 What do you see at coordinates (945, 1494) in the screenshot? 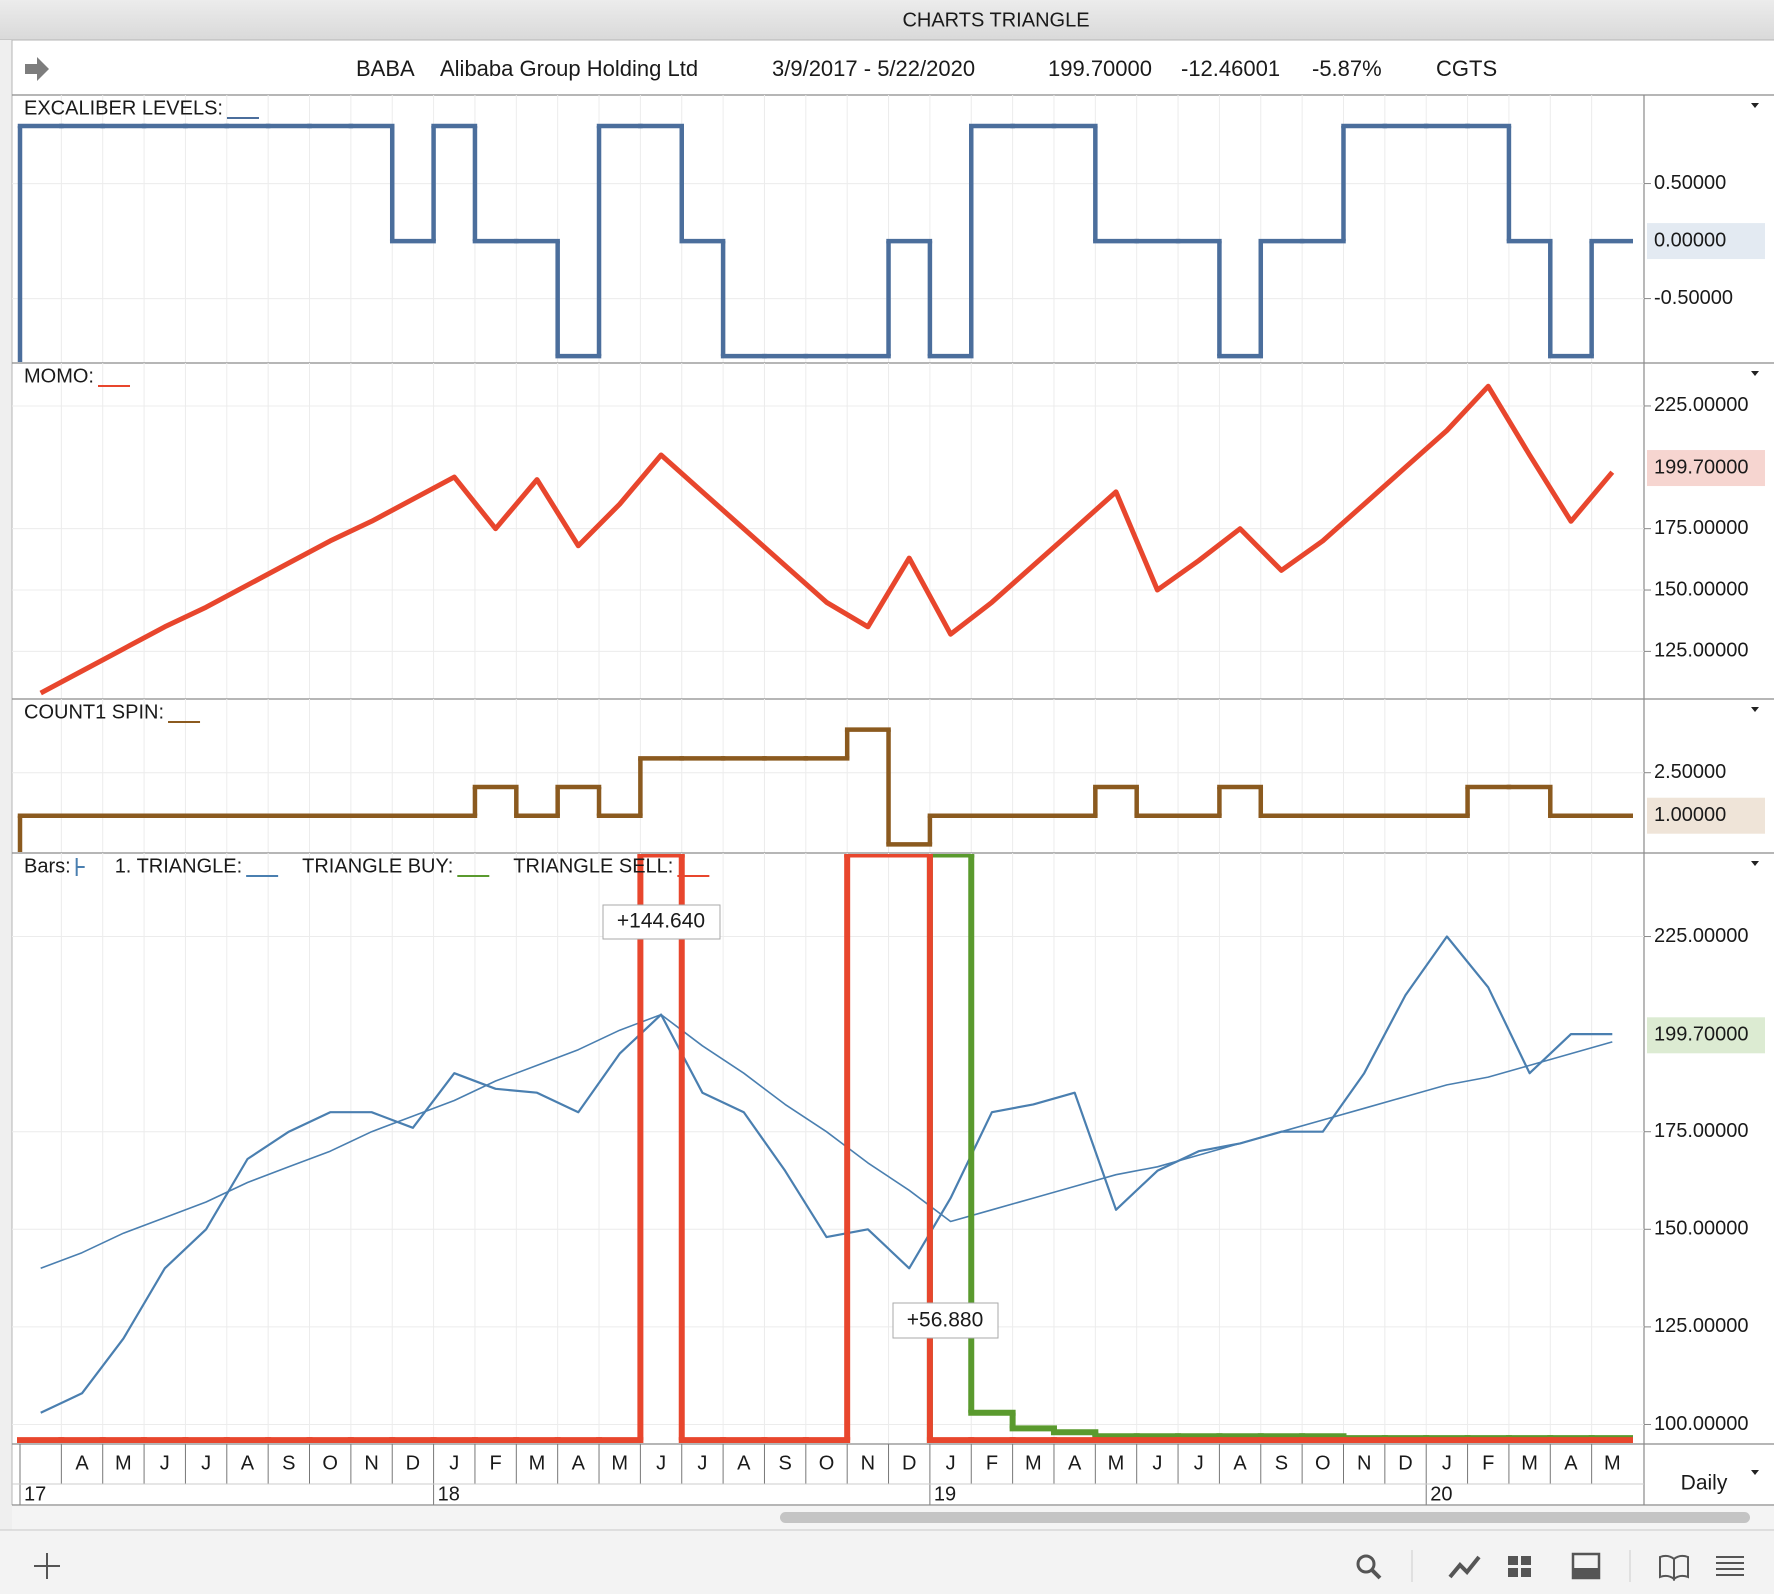
I see `year-label: 19` at bounding box center [945, 1494].